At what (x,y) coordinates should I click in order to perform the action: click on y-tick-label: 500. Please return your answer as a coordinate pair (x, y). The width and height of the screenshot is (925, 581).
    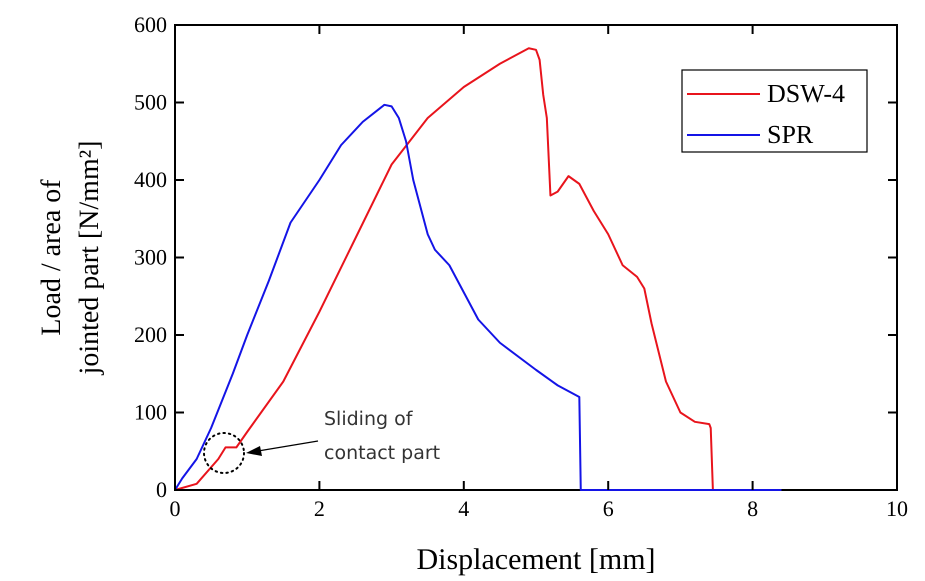
    Looking at the image, I should click on (150, 102).